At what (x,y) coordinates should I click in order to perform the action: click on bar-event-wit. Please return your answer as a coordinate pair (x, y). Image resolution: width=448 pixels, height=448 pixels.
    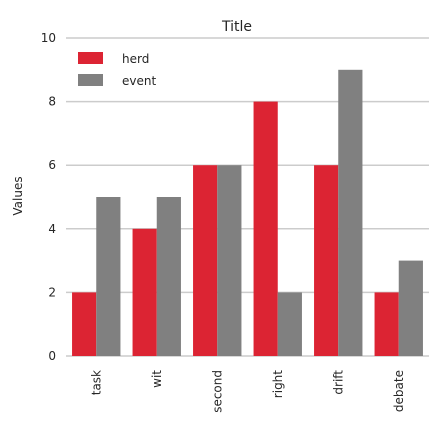
    Looking at the image, I should click on (168, 276).